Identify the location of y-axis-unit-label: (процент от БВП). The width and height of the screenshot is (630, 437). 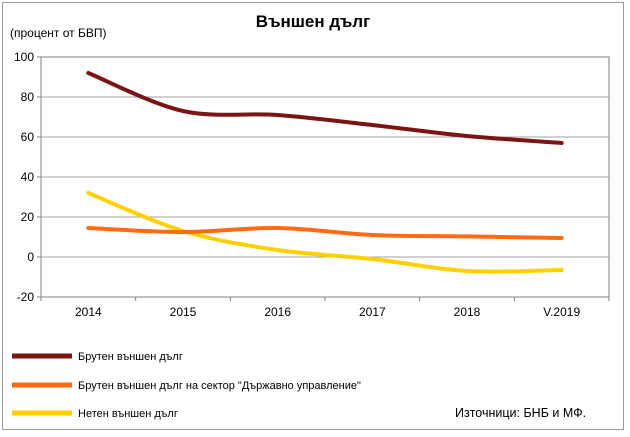
(58, 33).